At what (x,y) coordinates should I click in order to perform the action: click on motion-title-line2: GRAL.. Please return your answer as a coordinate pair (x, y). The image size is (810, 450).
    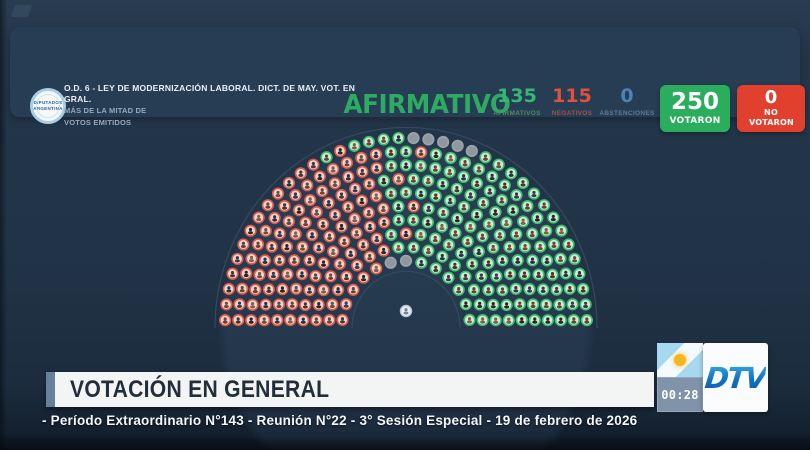
    Looking at the image, I should click on (78, 98).